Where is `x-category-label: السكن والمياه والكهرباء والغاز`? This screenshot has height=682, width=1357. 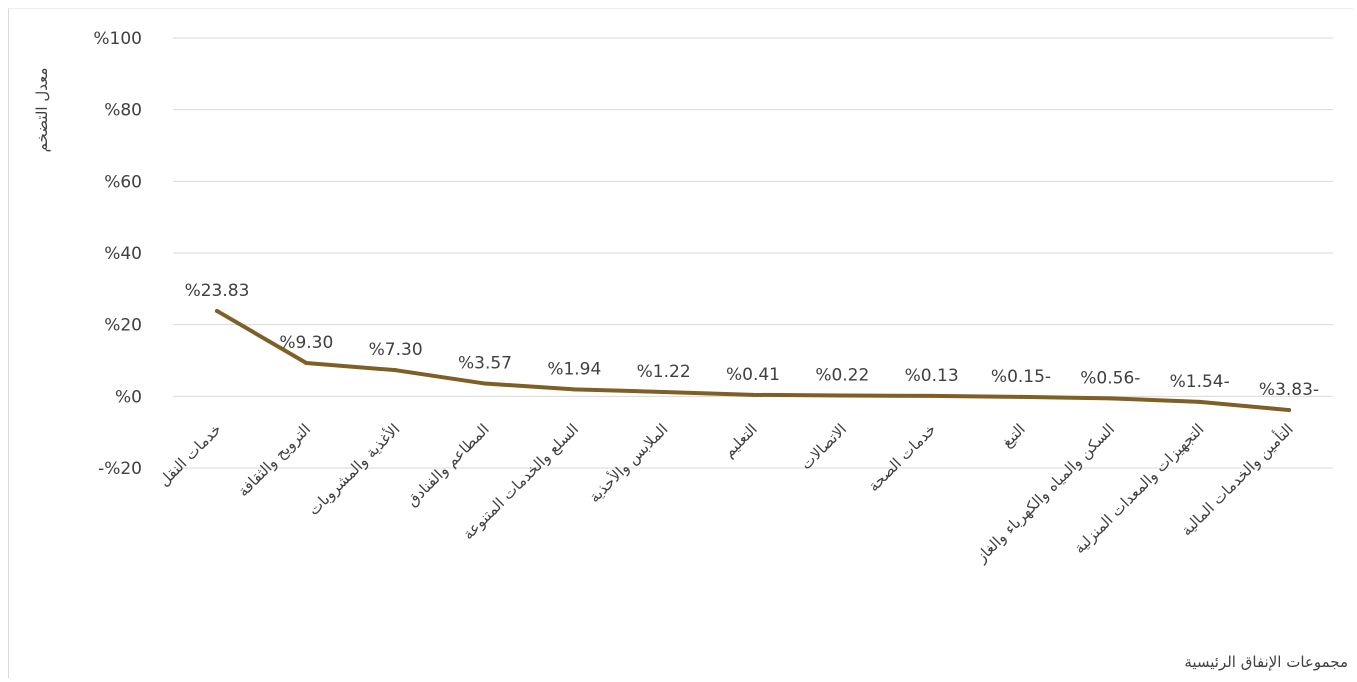 x-category-label: السكن والمياه والكهرباء والغاز is located at coordinates (1045, 493).